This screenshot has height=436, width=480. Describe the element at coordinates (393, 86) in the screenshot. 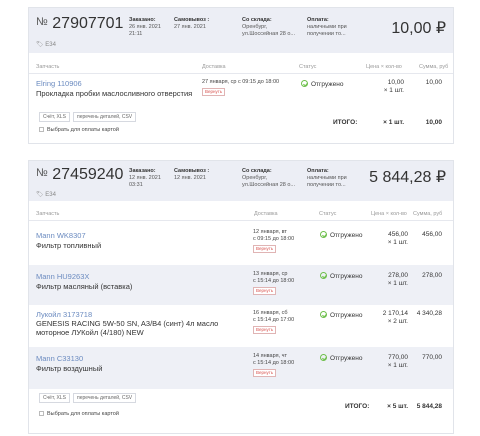

I see `price-qty: 10,00 × 1 шт.` at that location.